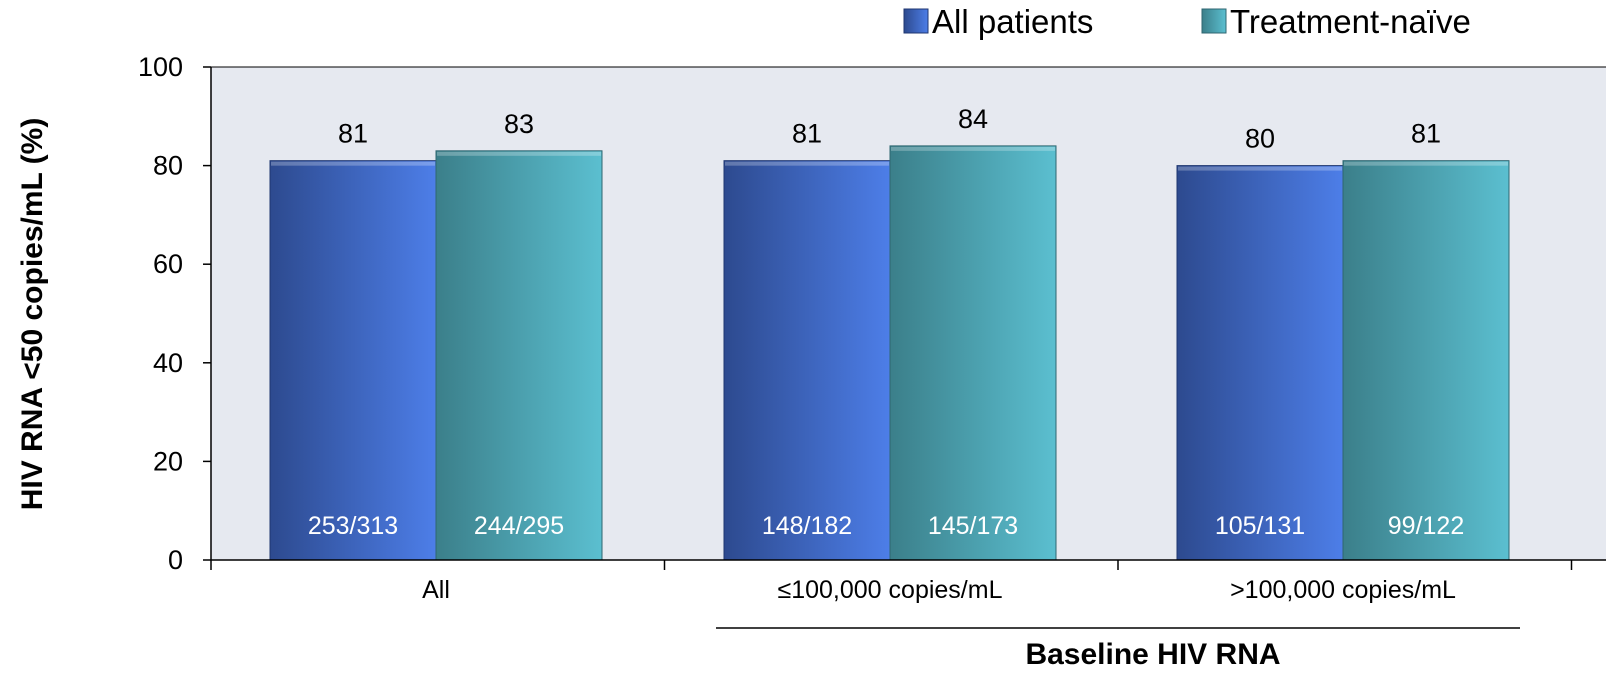 The image size is (1606, 684). Describe the element at coordinates (353, 526) in the screenshot. I see `count-label-s0-c0: 253/313` at that location.